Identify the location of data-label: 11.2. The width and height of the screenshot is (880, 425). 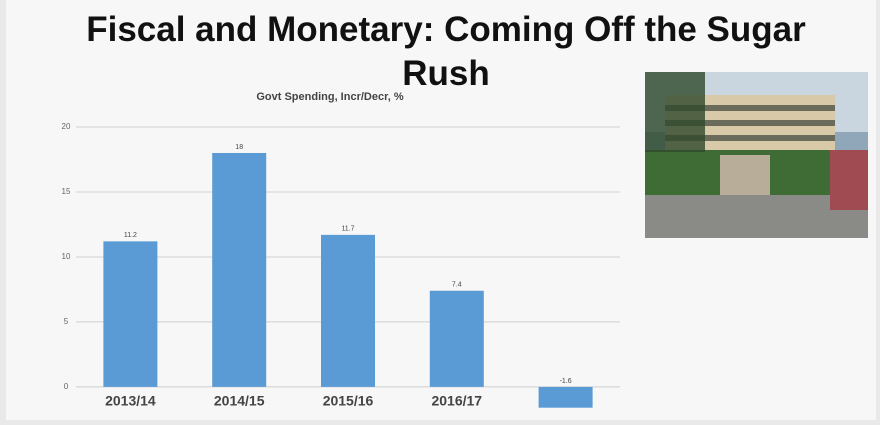
(130, 235).